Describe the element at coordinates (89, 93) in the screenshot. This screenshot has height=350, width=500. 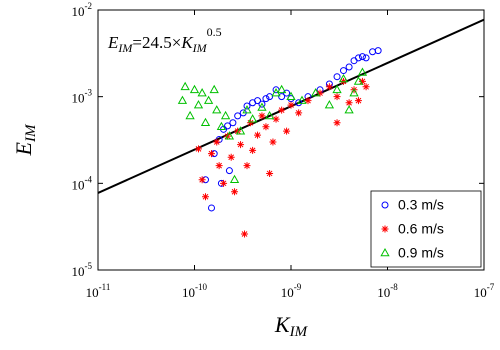
I see `tick-exponent: -3` at that location.